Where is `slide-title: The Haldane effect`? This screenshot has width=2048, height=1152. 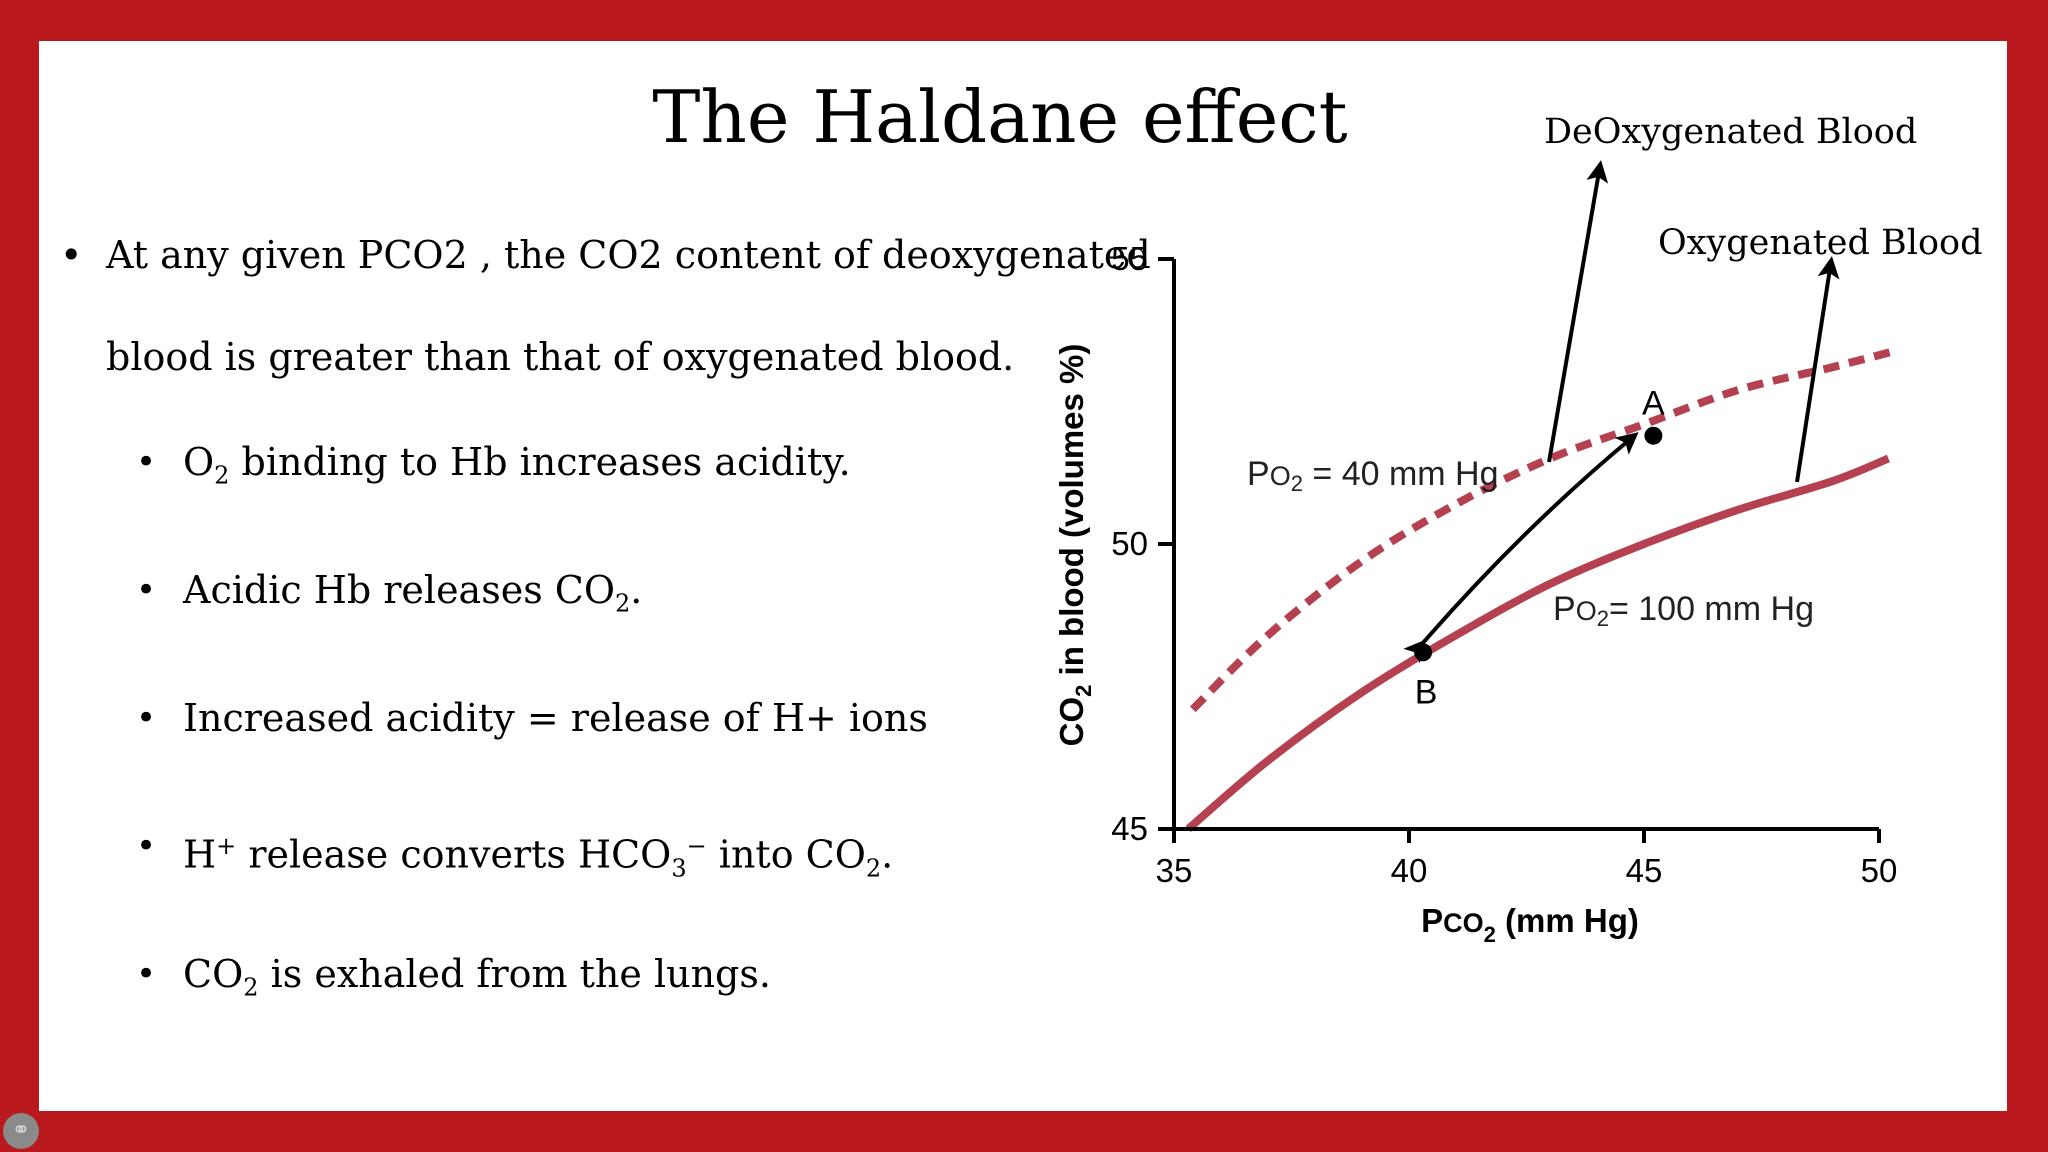
slide-title: The Haldane effect is located at coordinates (1000, 117).